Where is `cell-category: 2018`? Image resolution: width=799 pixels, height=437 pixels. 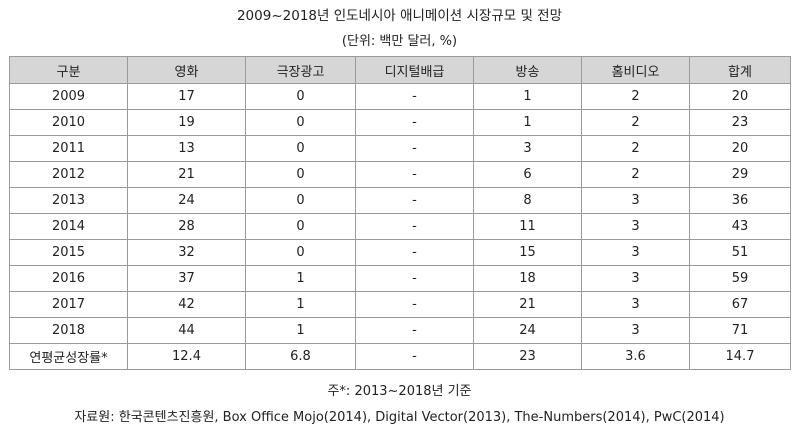 cell-category: 2018 is located at coordinates (68, 330).